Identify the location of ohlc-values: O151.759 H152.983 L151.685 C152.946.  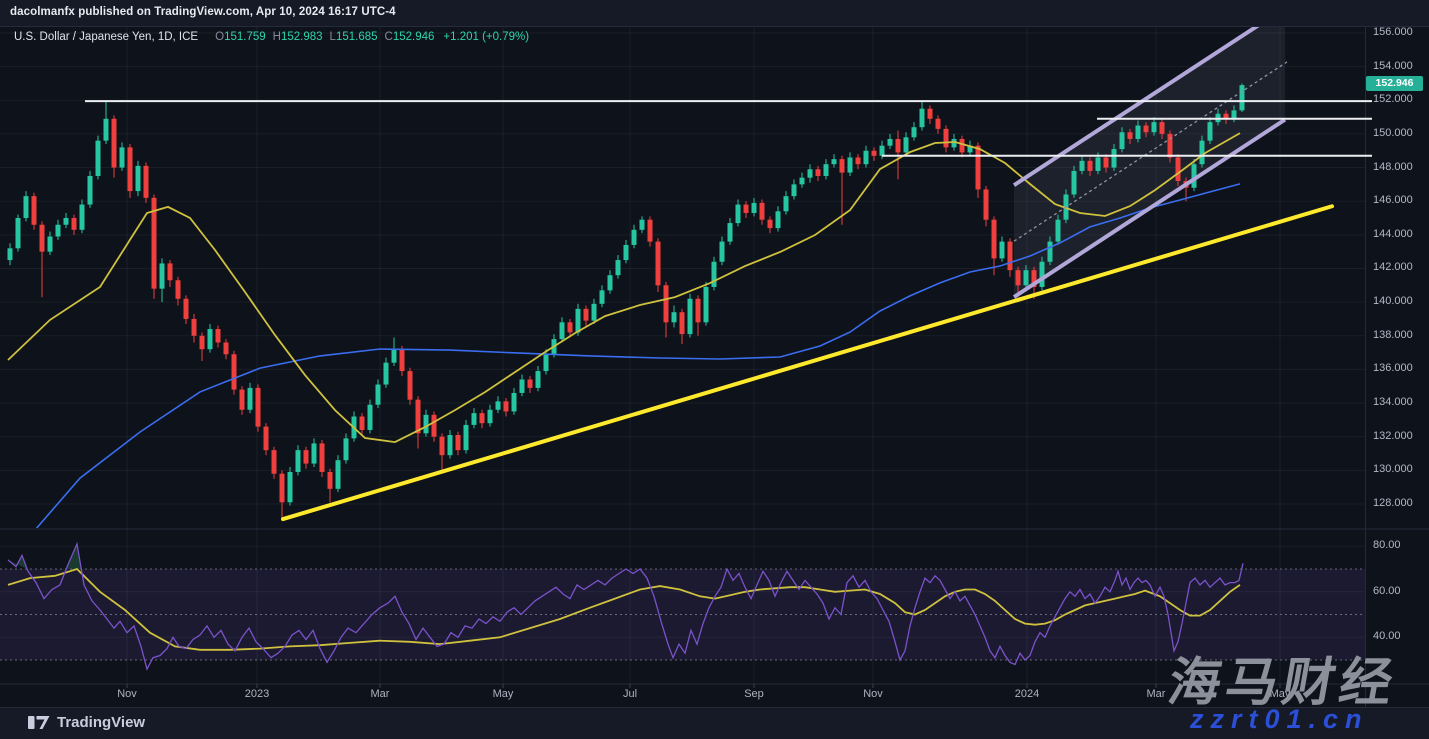
(321, 37).